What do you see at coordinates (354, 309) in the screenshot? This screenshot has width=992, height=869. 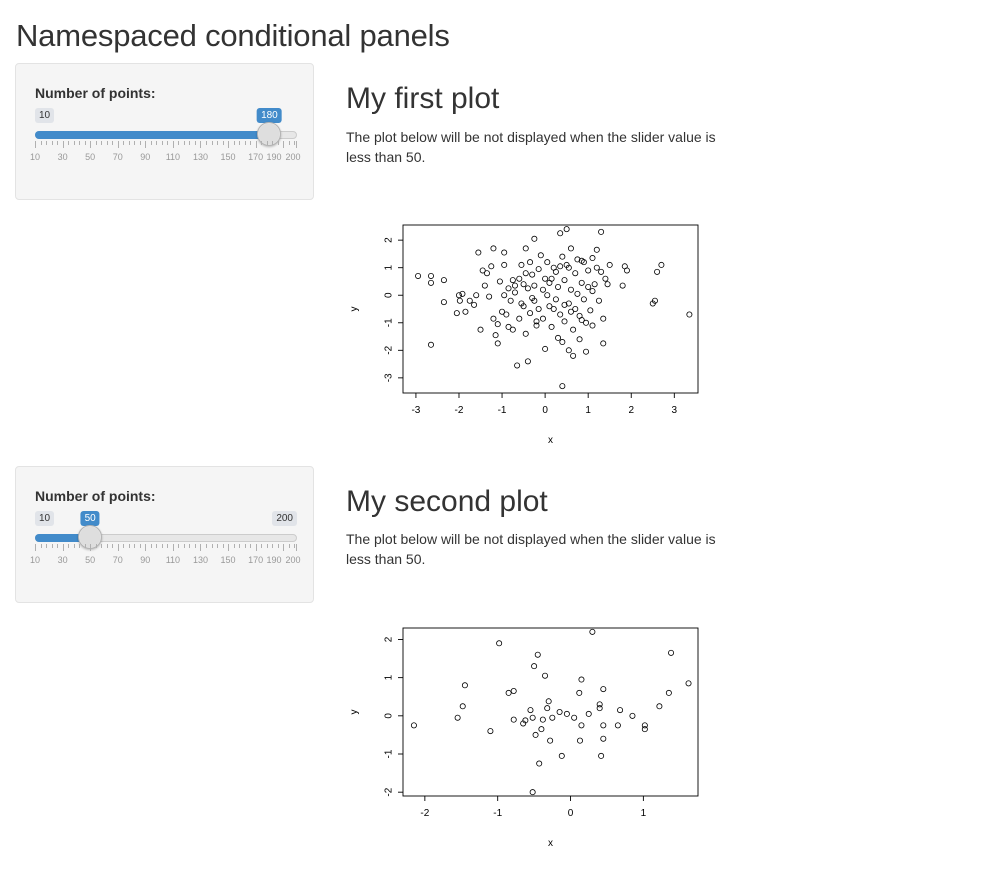 I see `y-axis-label: y` at bounding box center [354, 309].